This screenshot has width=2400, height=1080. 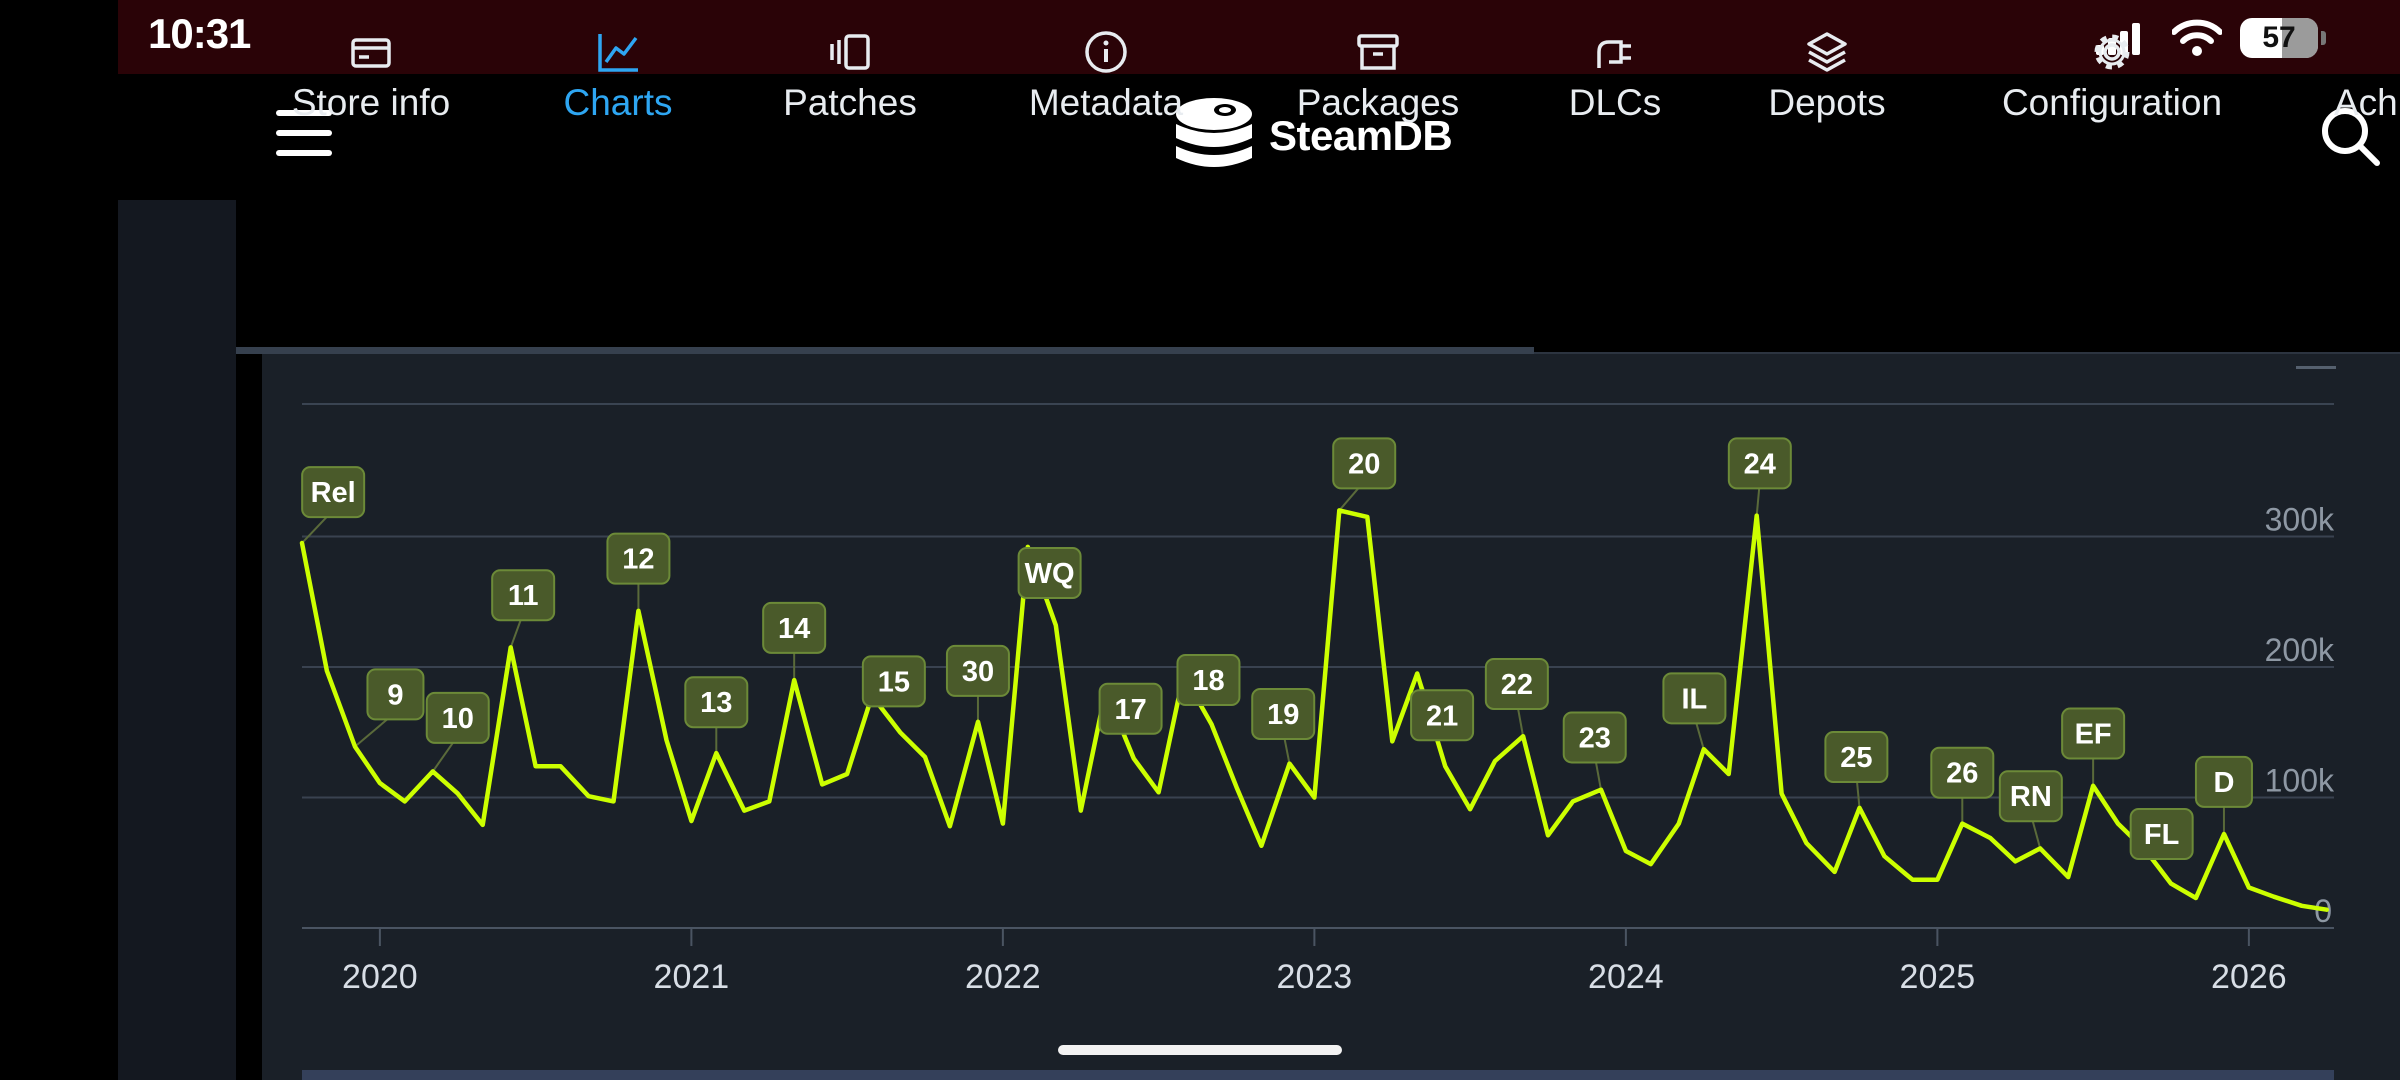 I want to click on annotation-label: 10, so click(x=458, y=719).